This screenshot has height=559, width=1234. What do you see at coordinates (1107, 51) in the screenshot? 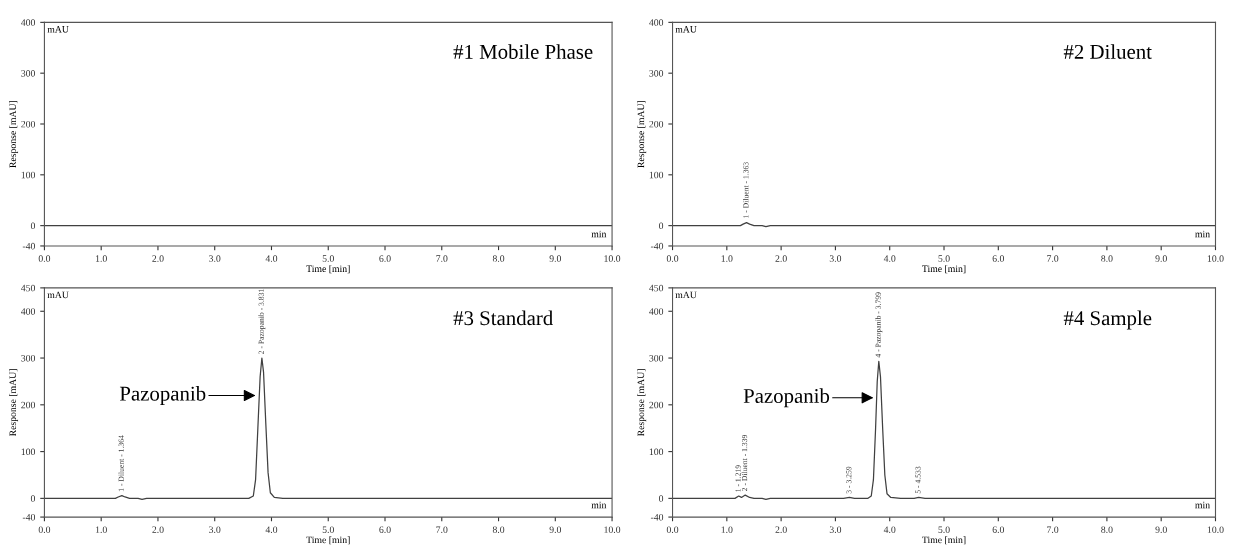
I see `text: #2 Diluent` at bounding box center [1107, 51].